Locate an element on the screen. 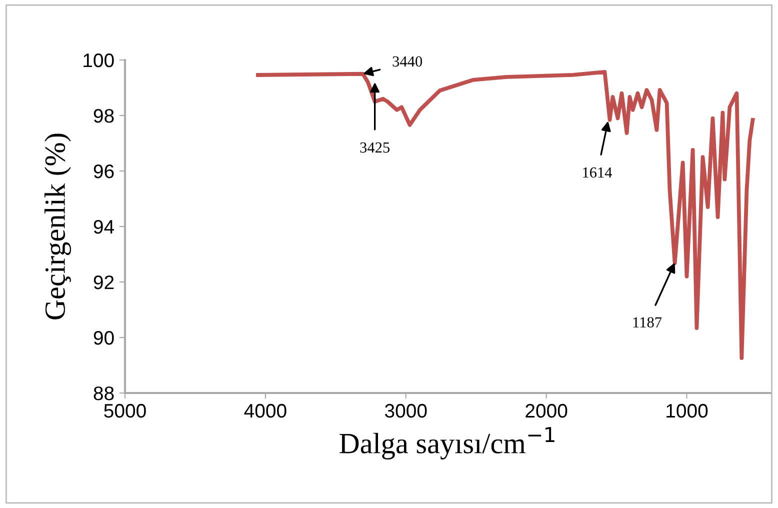 The height and width of the screenshot is (508, 778). y-tick-label: 94 is located at coordinates (104, 227).